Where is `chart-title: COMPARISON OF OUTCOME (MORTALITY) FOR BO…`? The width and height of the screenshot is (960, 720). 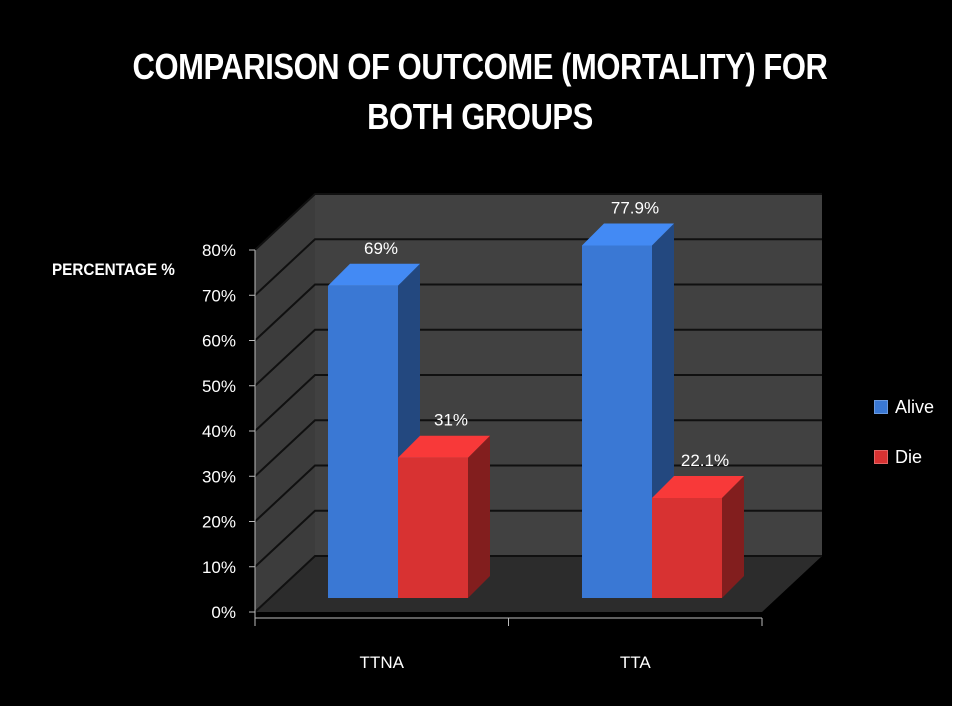 chart-title: COMPARISON OF OUTCOME (MORTALITY) FOR BO… is located at coordinates (480, 92).